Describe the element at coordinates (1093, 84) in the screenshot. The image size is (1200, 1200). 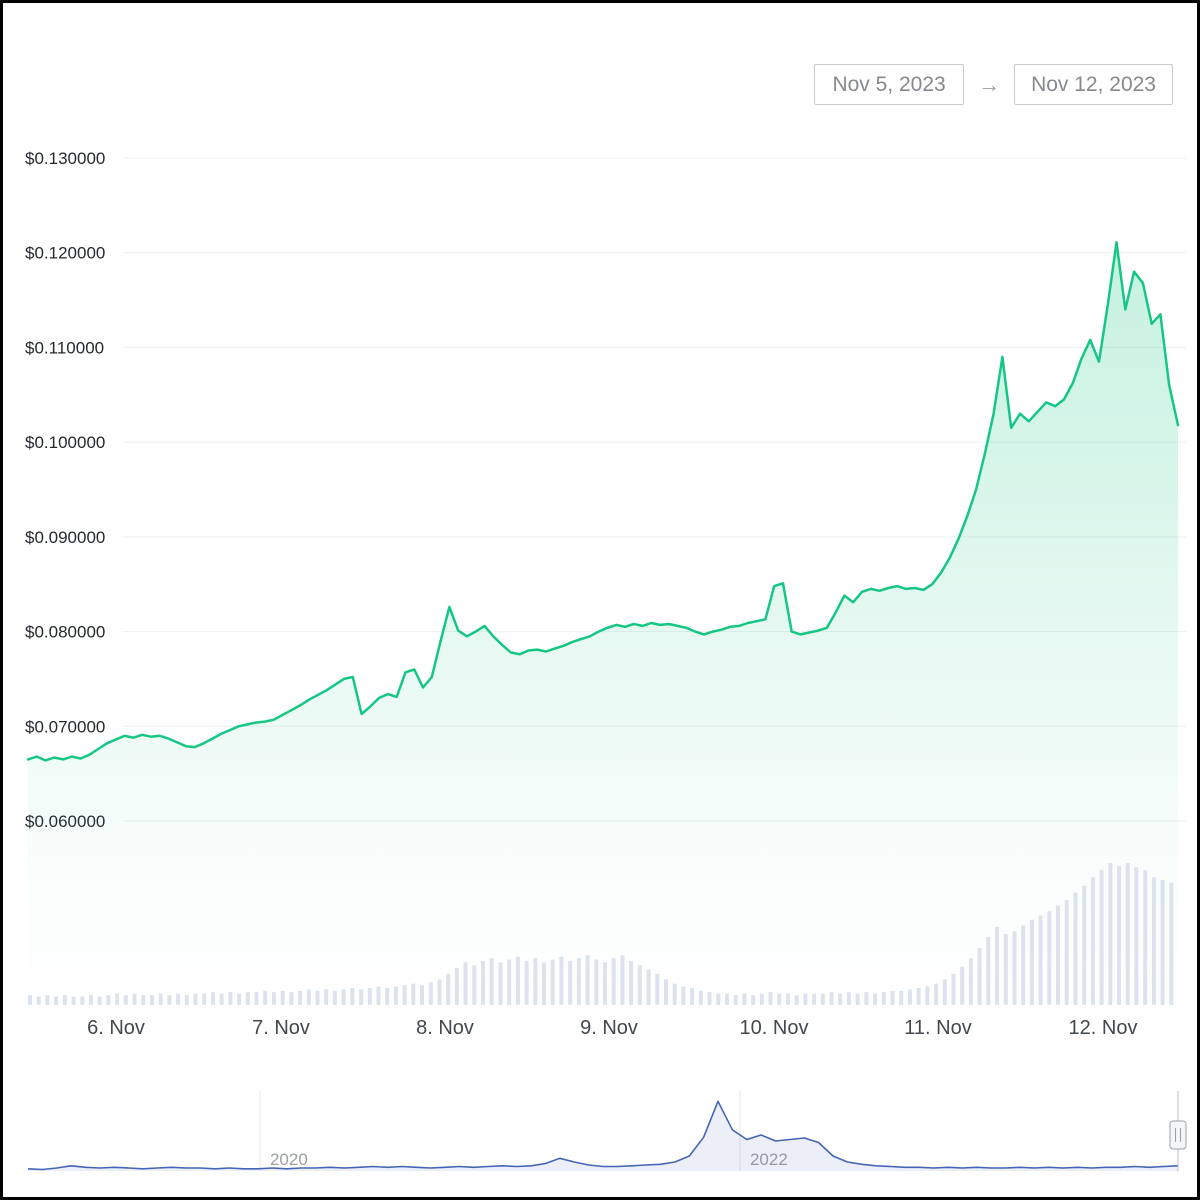
I see `date-end-input: Nov 12, 2023` at that location.